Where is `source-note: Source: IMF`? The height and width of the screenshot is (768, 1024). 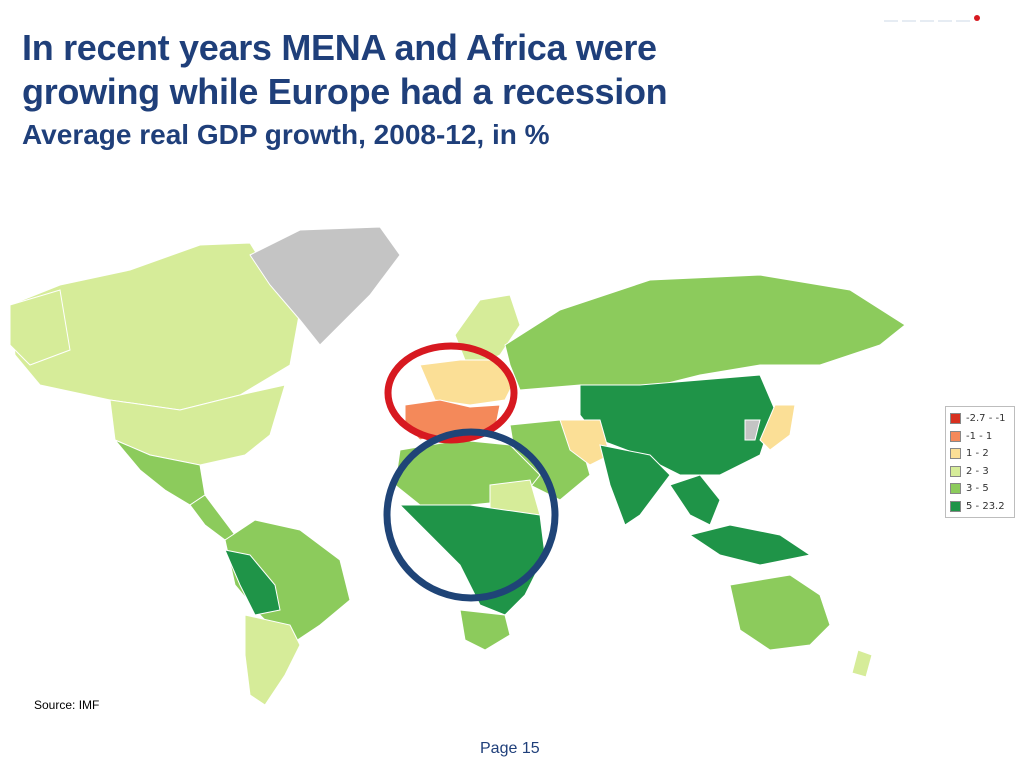 source-note: Source: IMF is located at coordinates (67, 705).